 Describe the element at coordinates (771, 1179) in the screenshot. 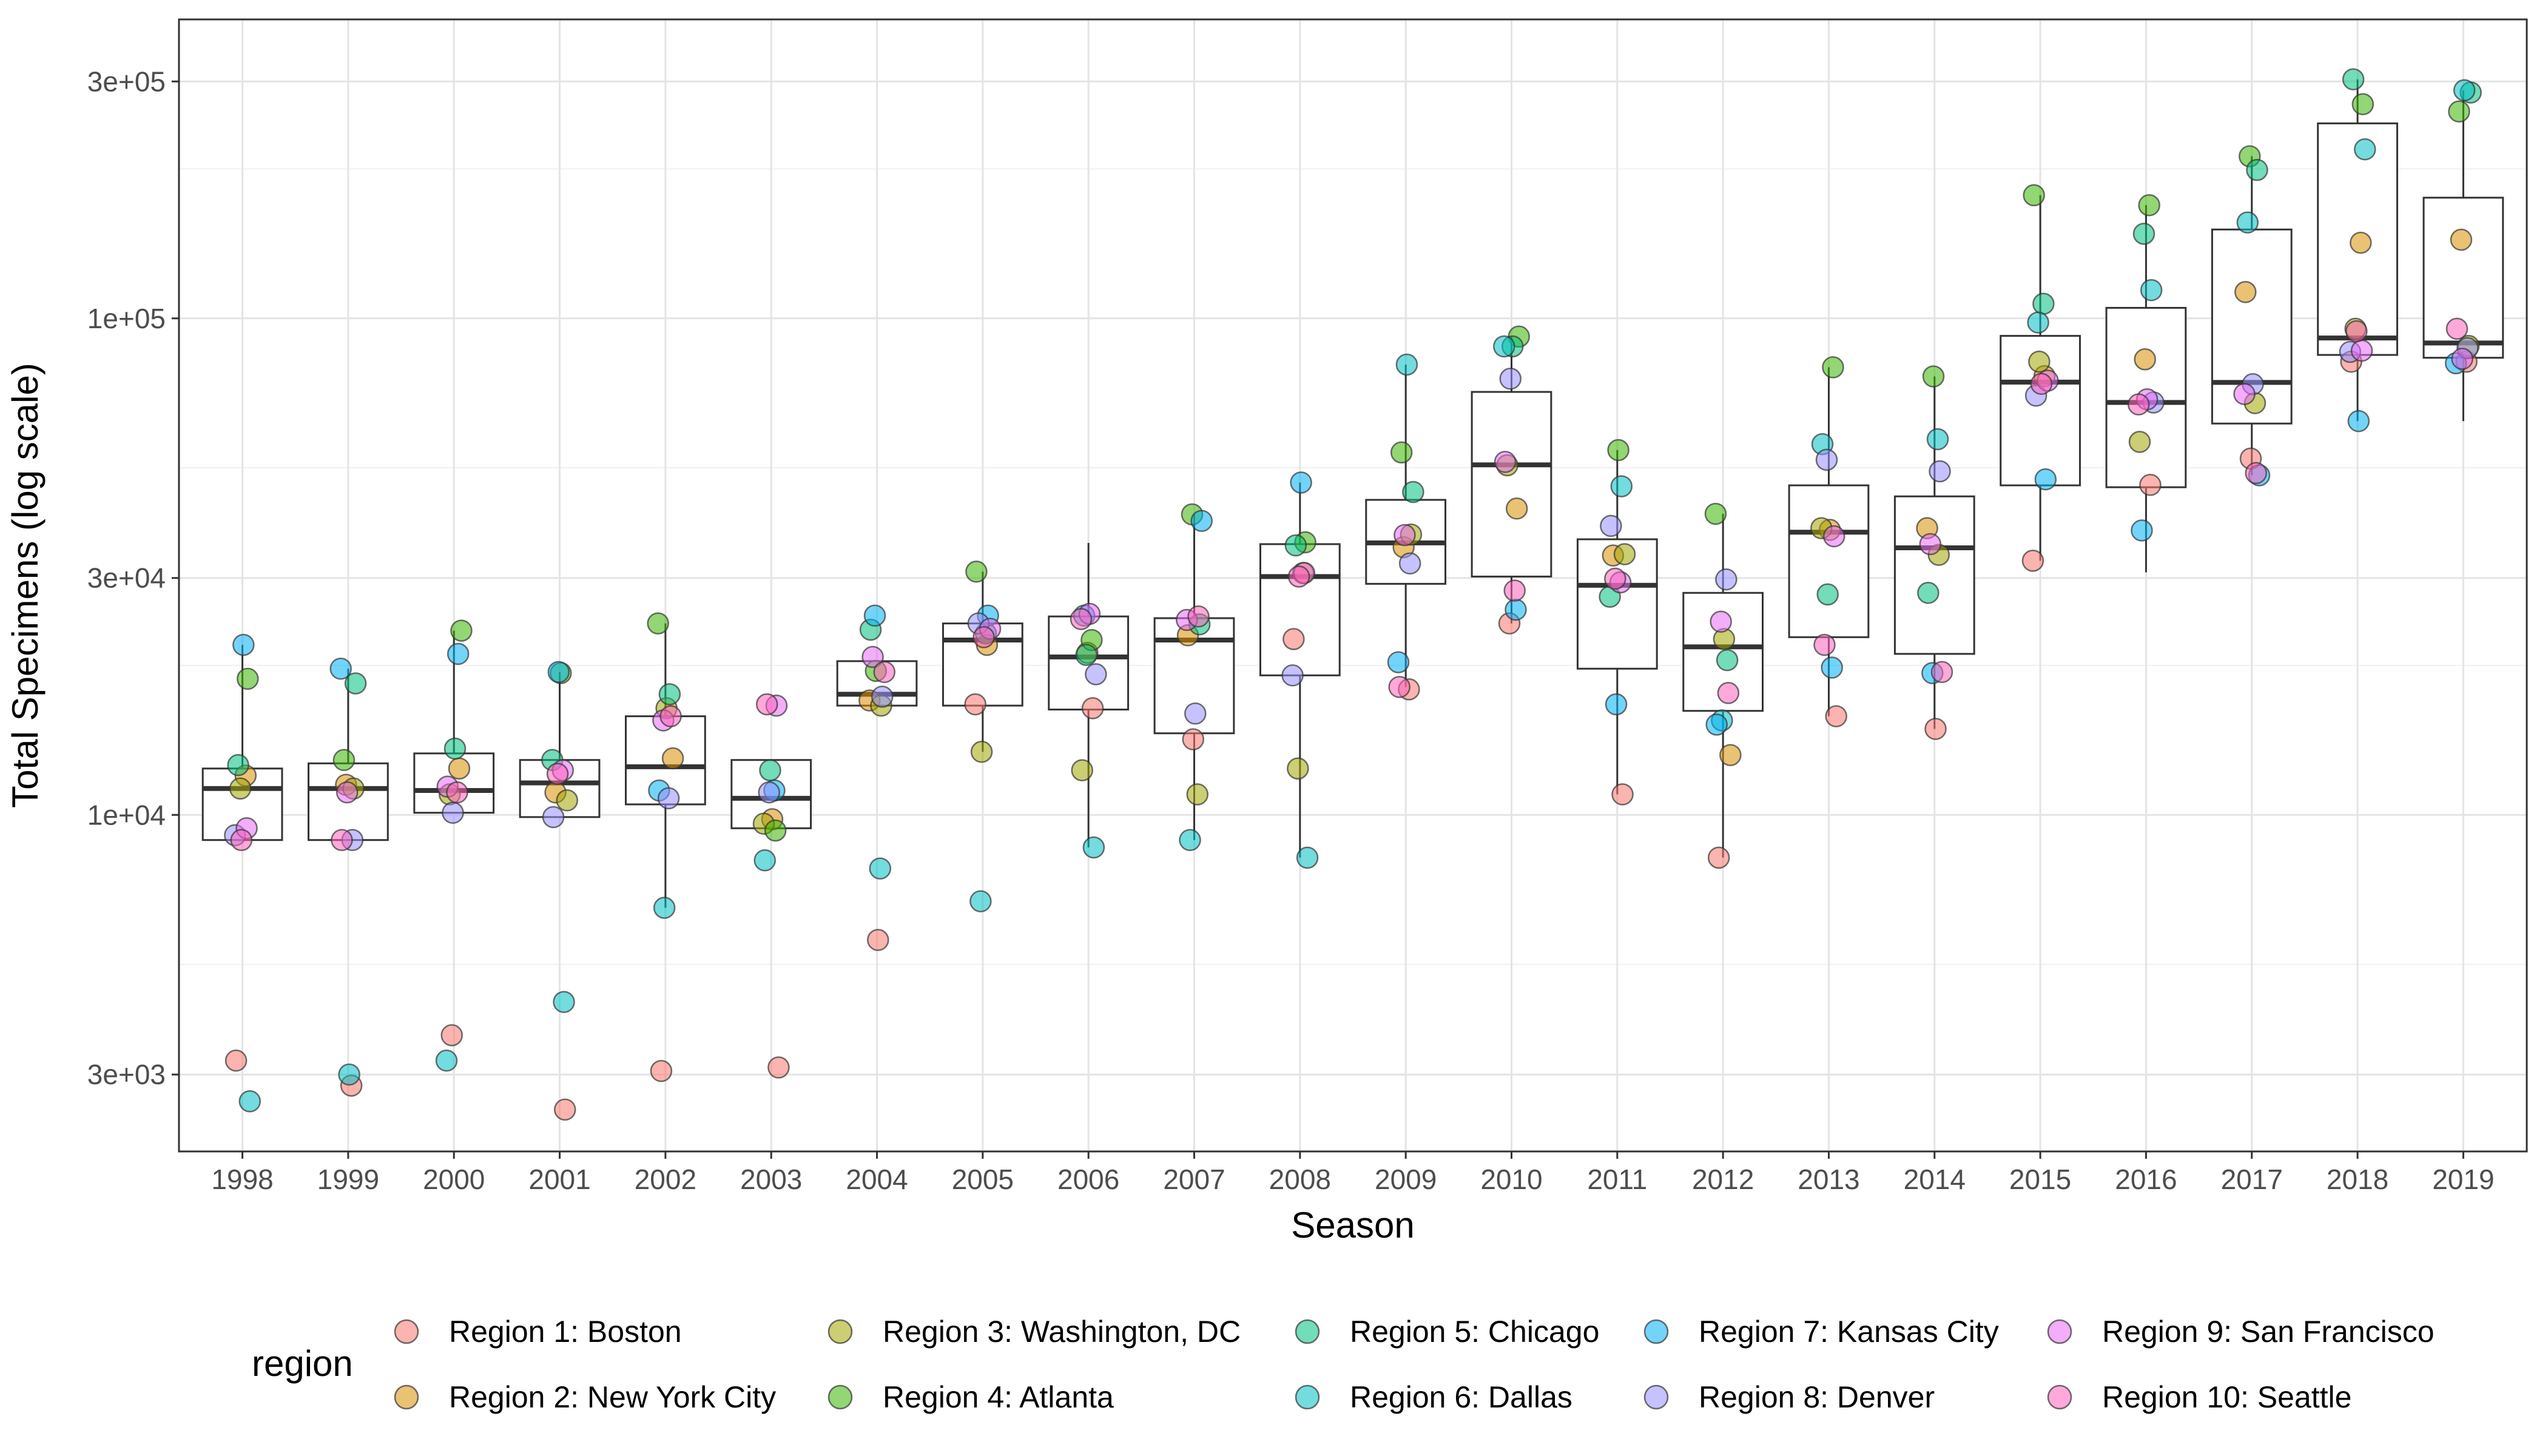

I see `x-tick-label: 2003` at that location.